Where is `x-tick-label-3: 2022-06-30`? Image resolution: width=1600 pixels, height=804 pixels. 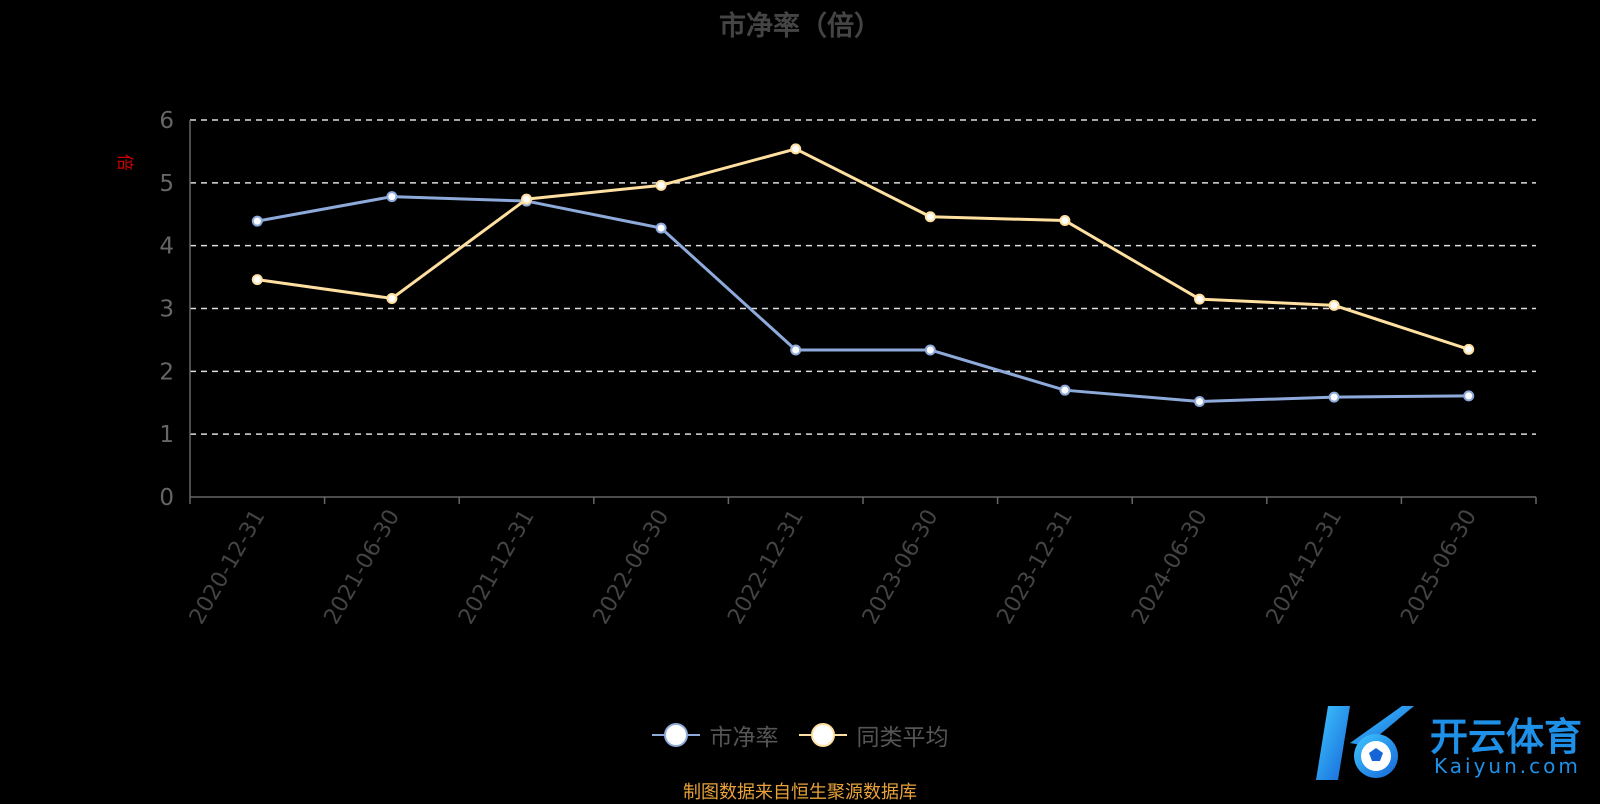 x-tick-label-3: 2022-06-30 is located at coordinates (632, 567).